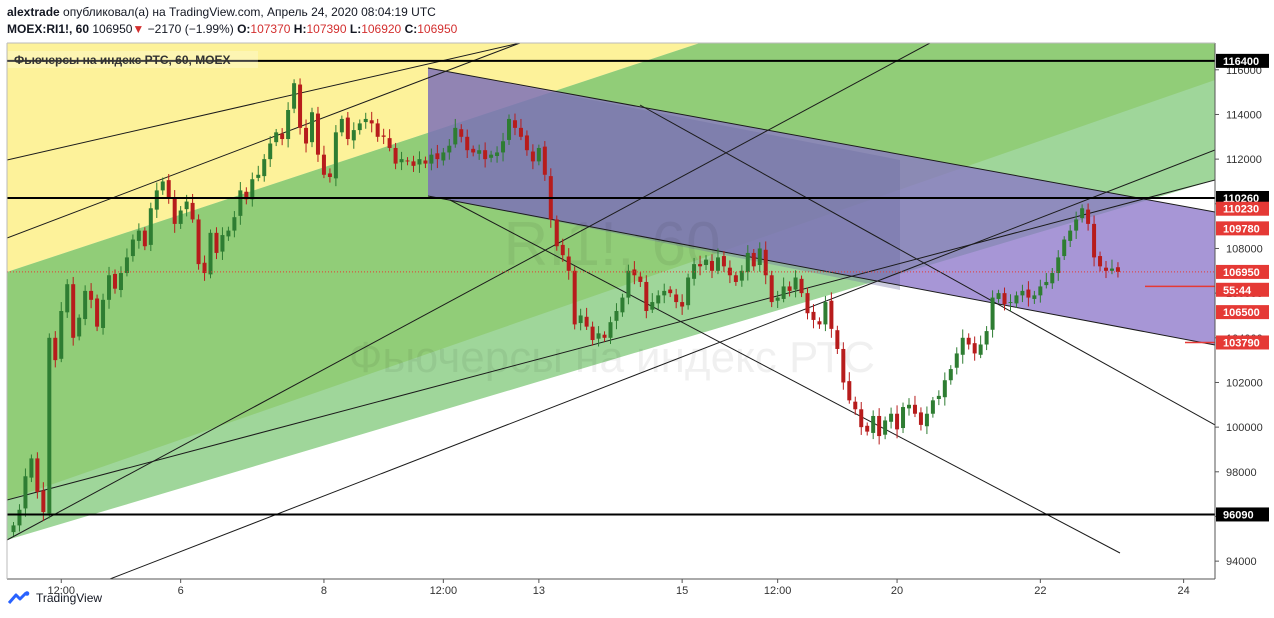 This screenshot has height=618, width=1274. What do you see at coordinates (437, 29) in the screenshot?
I see `close-value: 106950` at bounding box center [437, 29].